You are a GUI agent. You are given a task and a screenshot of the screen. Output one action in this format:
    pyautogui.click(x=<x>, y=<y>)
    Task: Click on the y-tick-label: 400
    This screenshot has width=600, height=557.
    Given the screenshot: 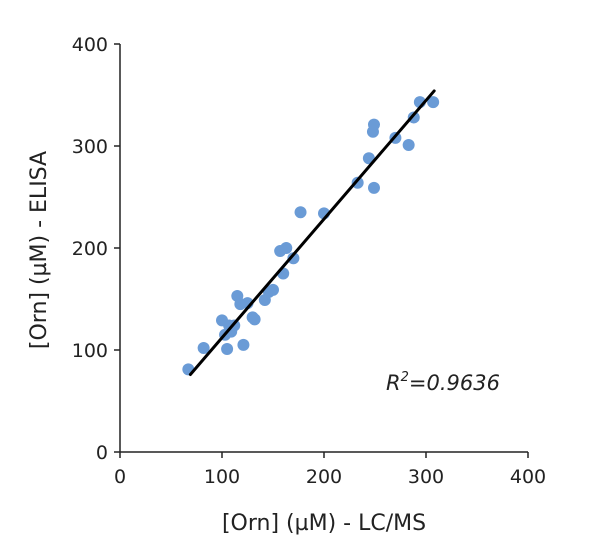 What is the action you would take?
    pyautogui.click(x=90, y=45)
    